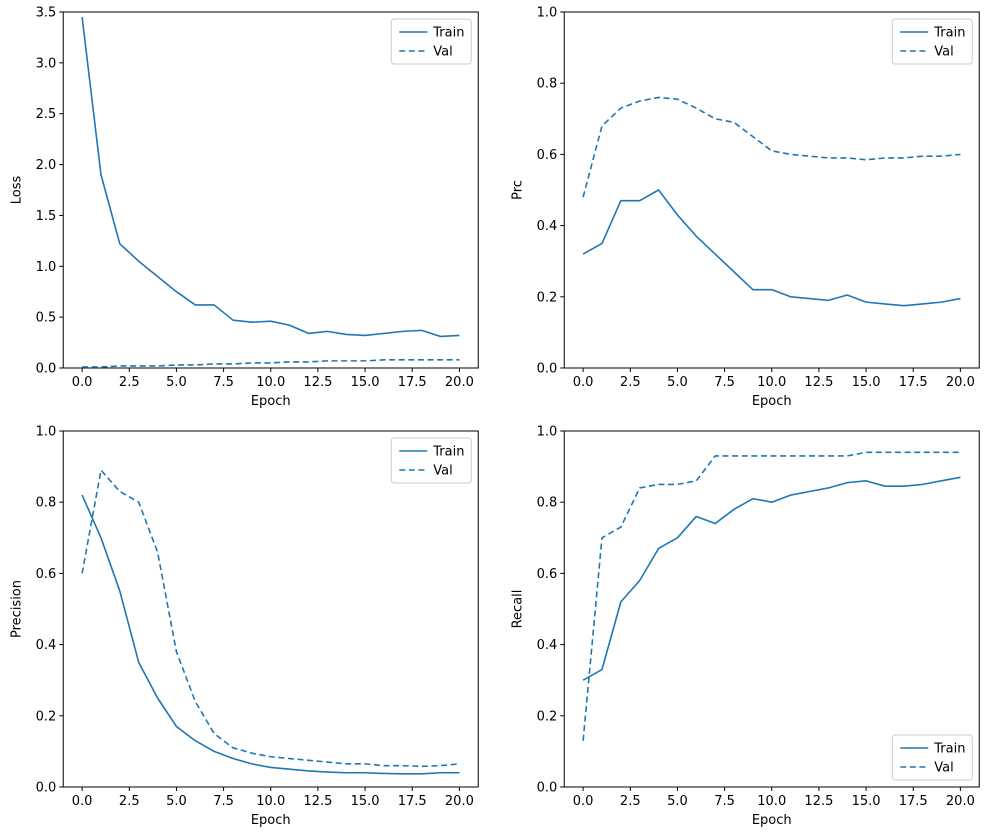  What do you see at coordinates (771, 248) in the screenshot?
I see `prc-train-line` at bounding box center [771, 248].